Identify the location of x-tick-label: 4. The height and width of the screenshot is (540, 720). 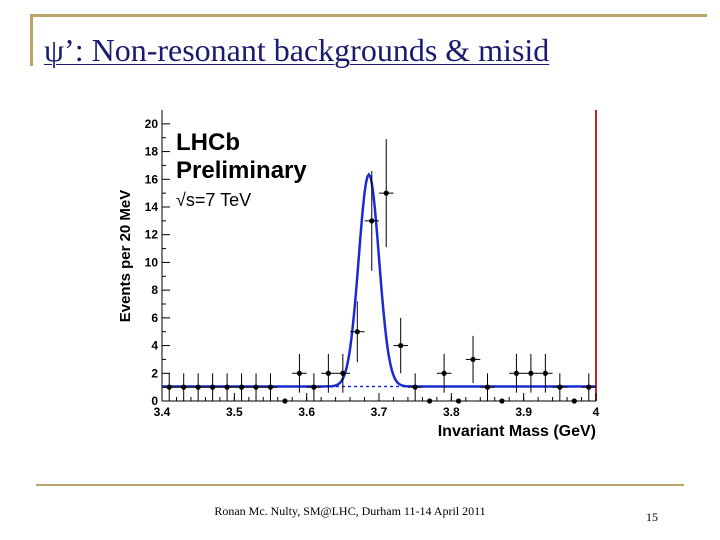
(596, 412).